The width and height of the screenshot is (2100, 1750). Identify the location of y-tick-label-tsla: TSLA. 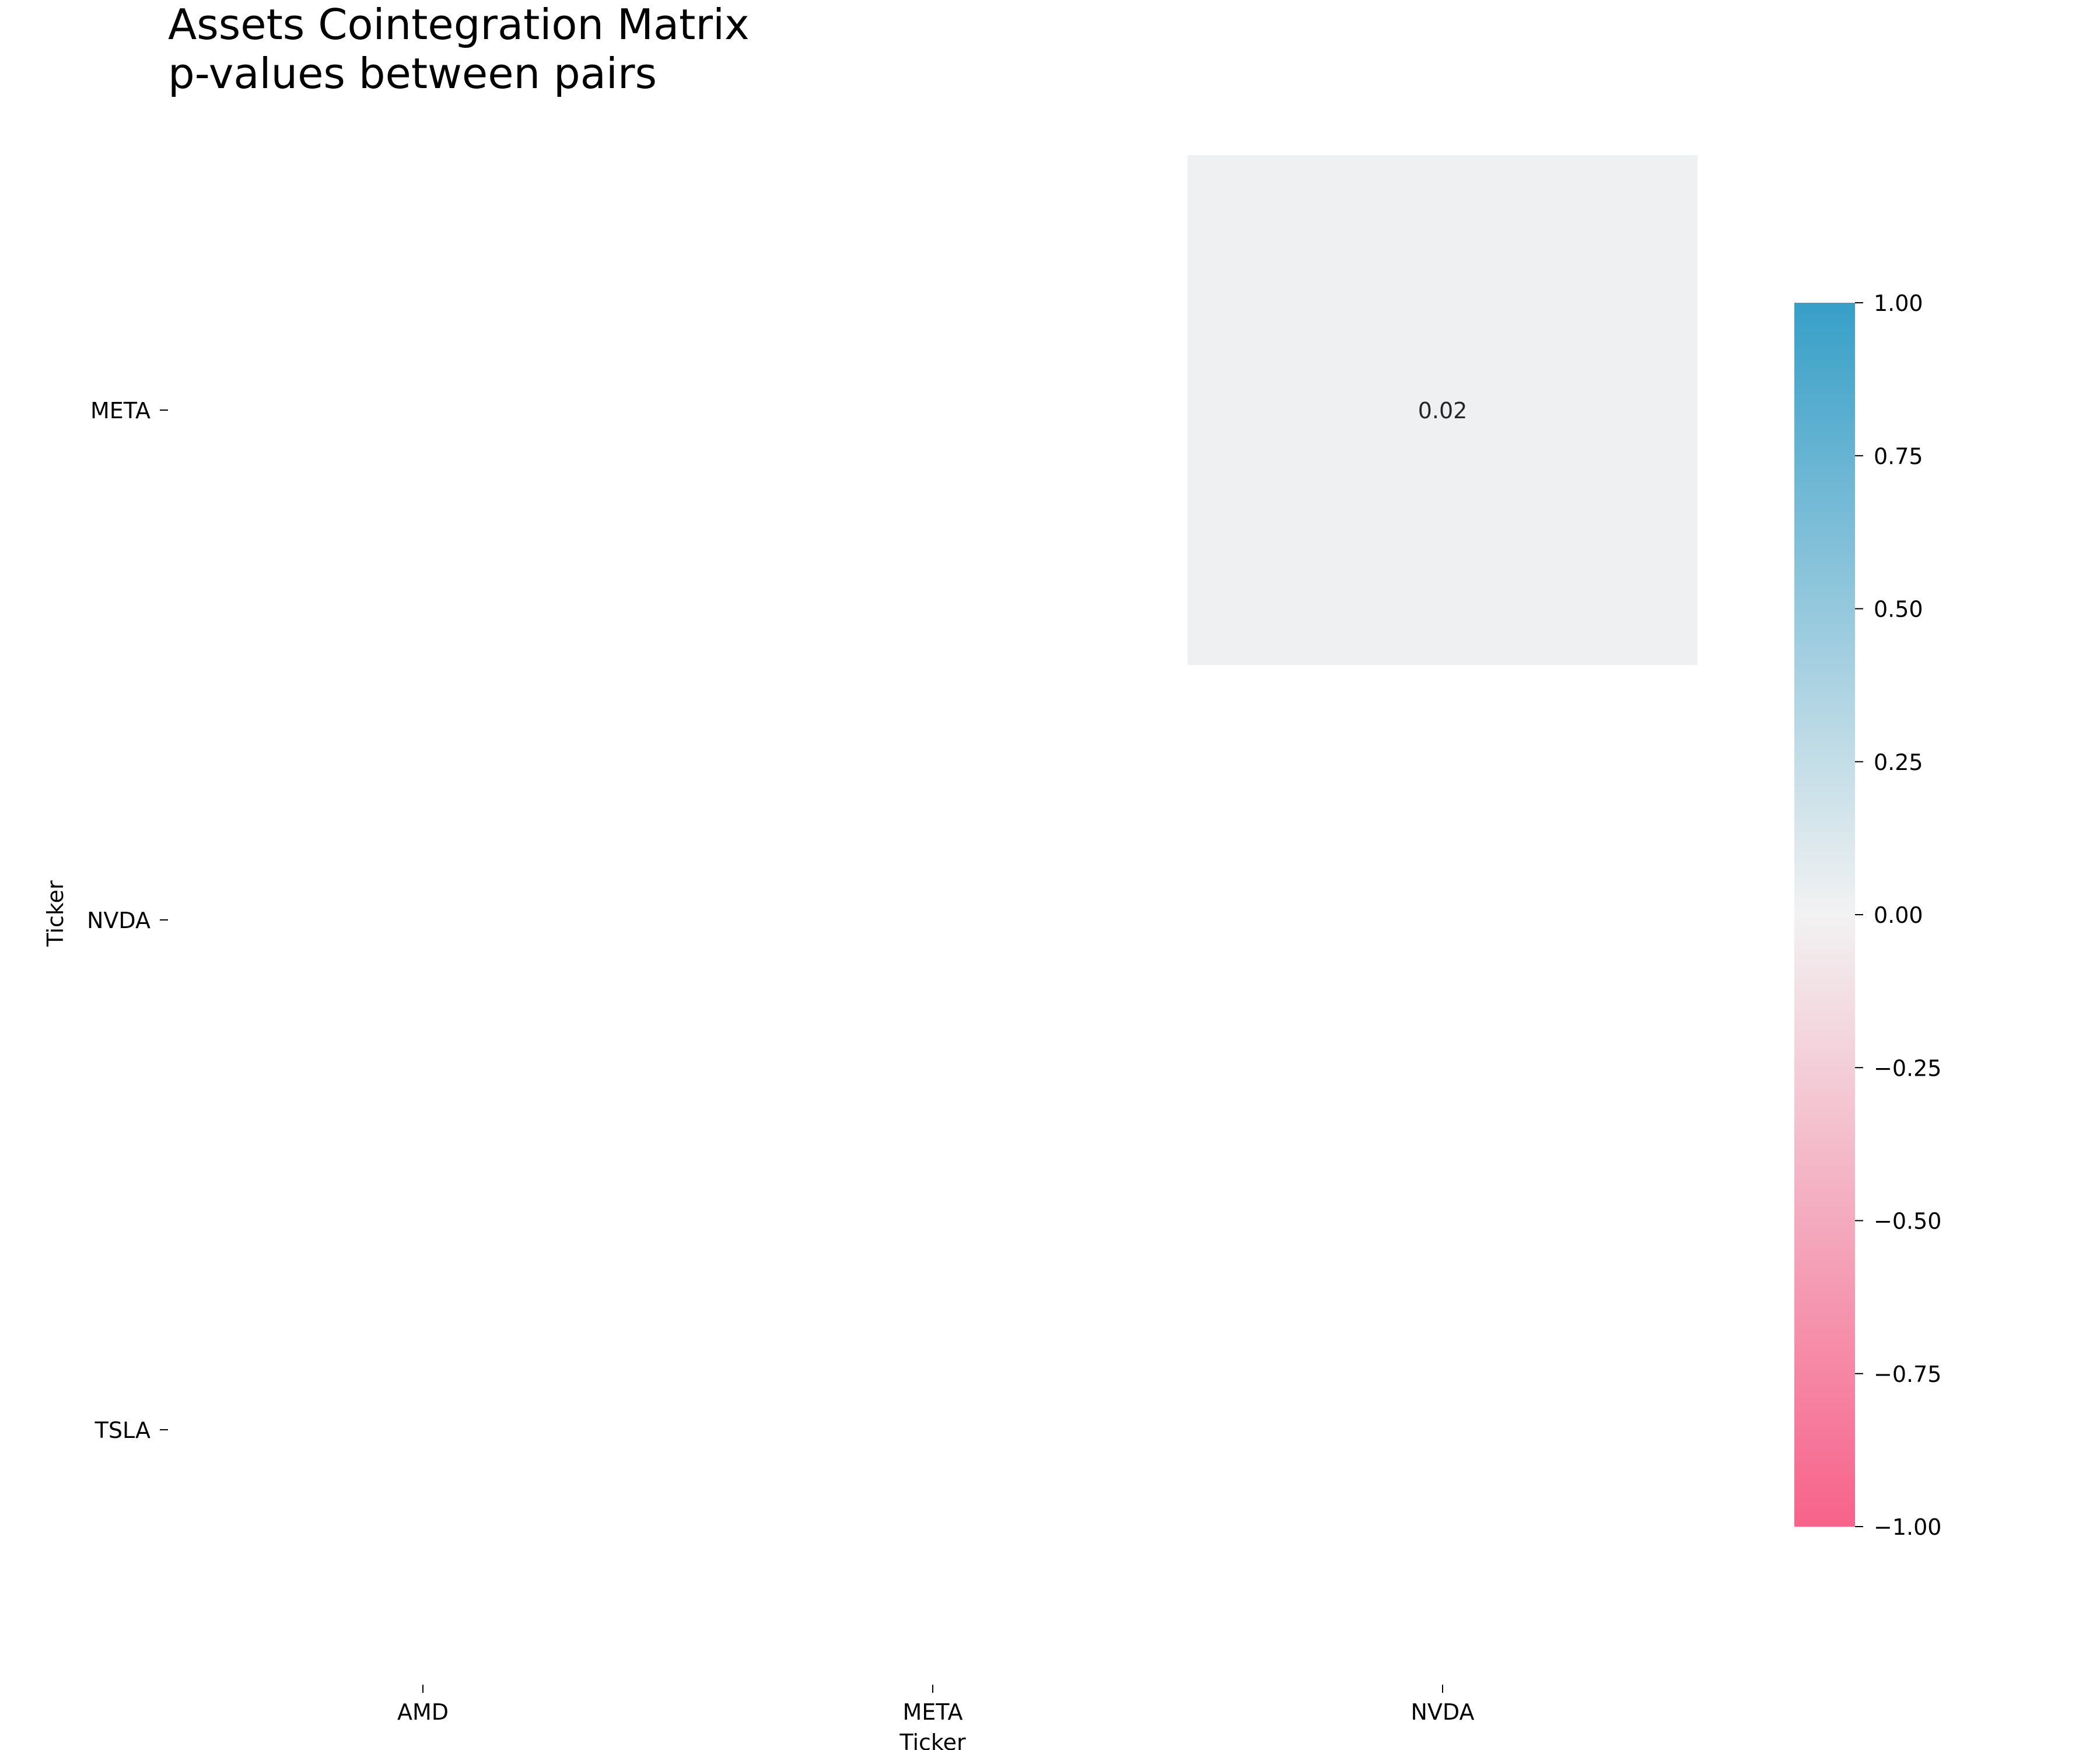
(122, 1430).